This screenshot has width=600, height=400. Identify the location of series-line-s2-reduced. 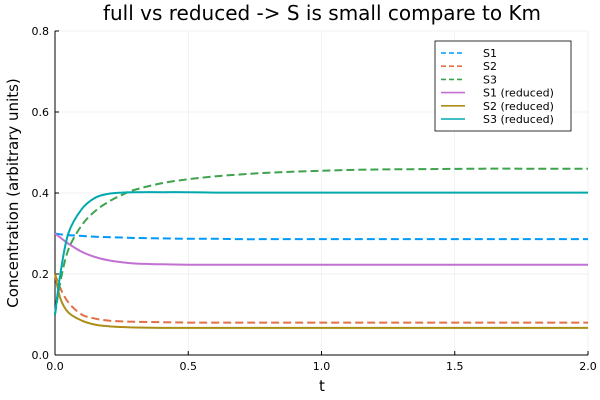
(321, 301).